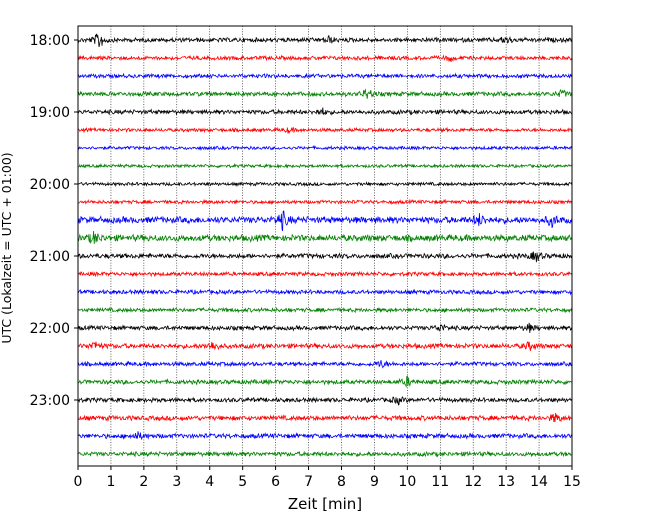 The image size is (650, 520). What do you see at coordinates (506, 482) in the screenshot?
I see `x-tick-label: 13` at bounding box center [506, 482].